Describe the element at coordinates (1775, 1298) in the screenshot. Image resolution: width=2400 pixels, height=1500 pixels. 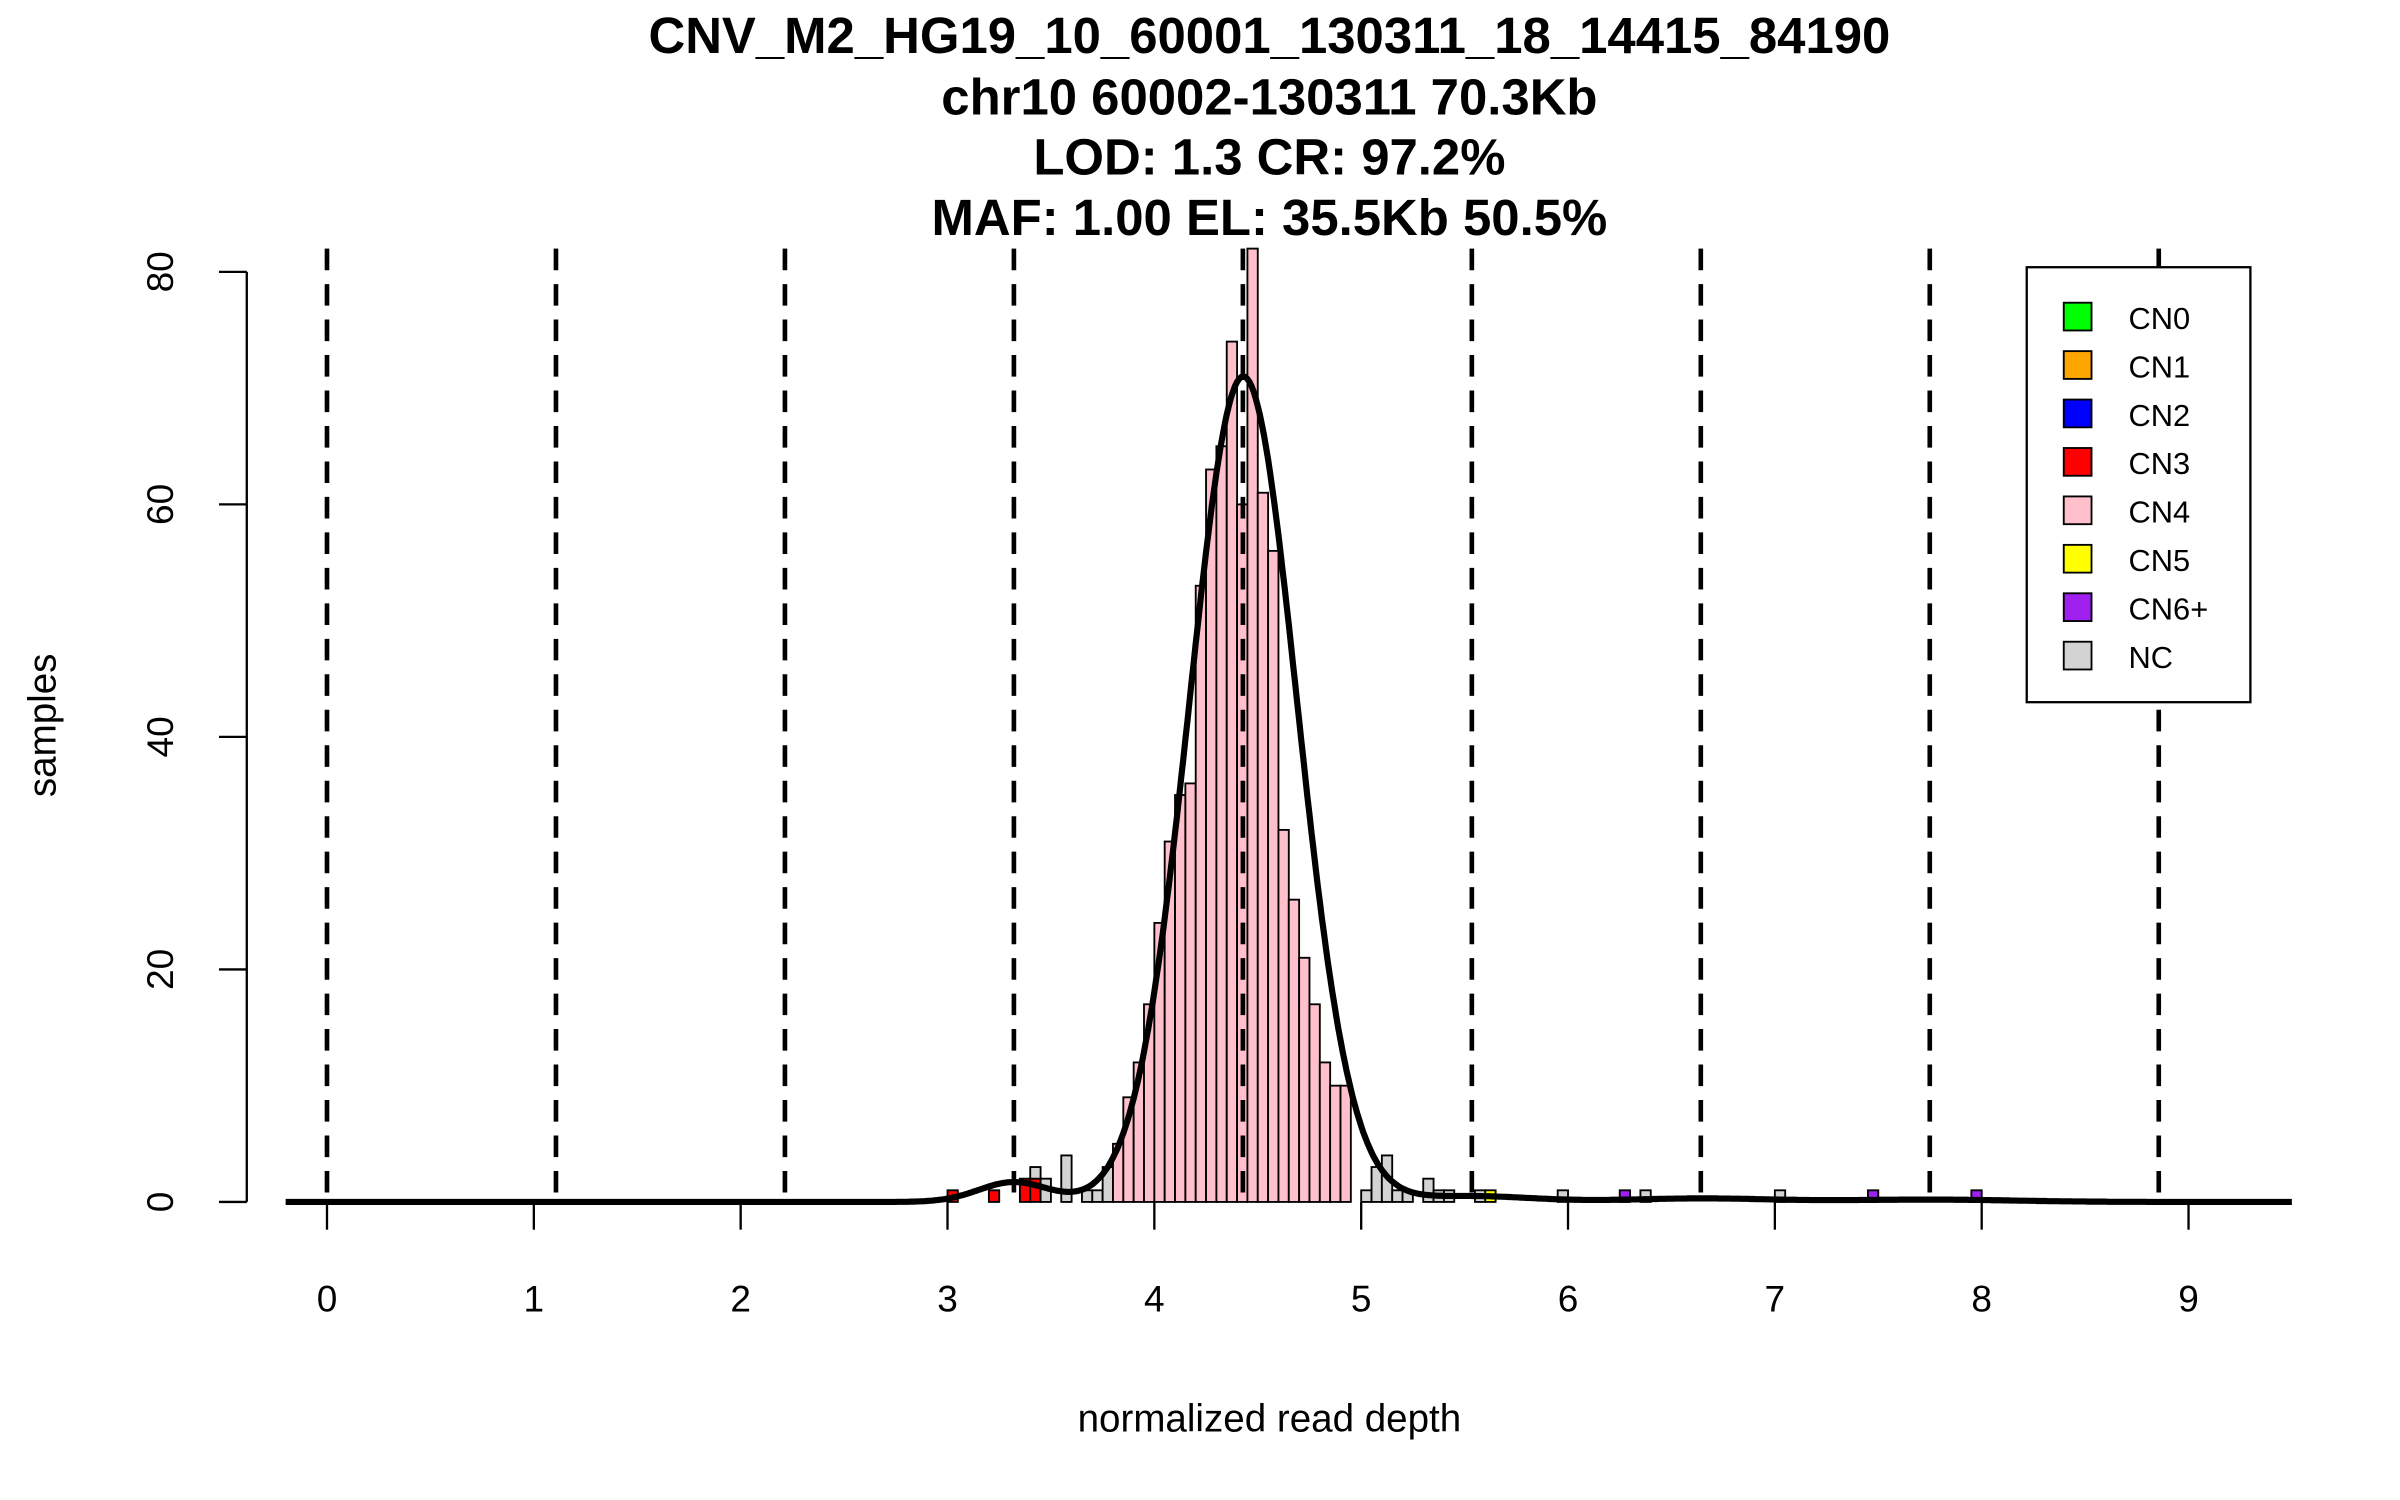
I see `x-tick-label: 7` at that location.